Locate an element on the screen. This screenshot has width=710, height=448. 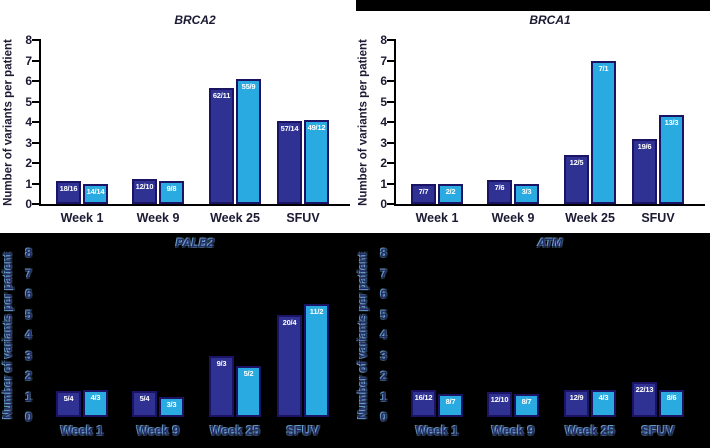
bar: 5/2 is located at coordinates (248, 391).